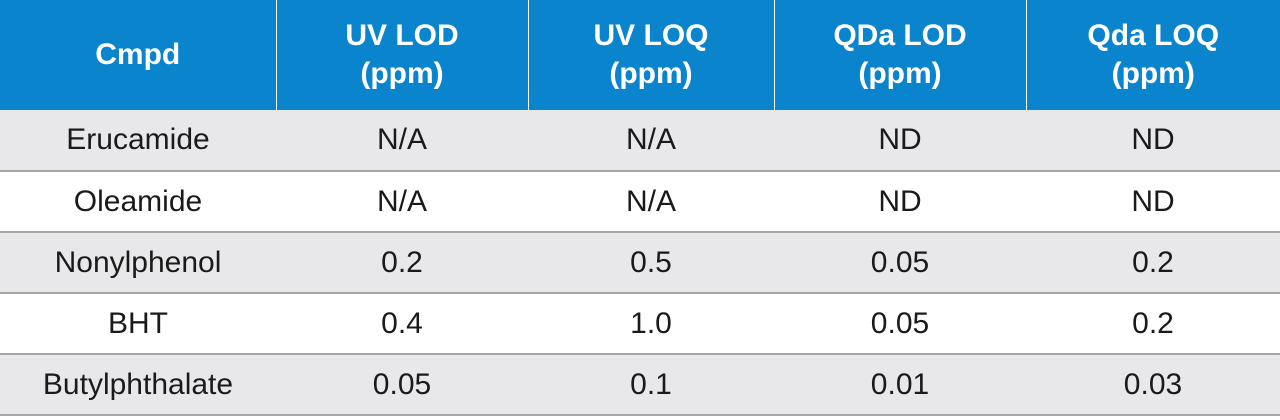  What do you see at coordinates (402, 55) in the screenshot?
I see `header-uv-lod: UV LOD (ppm)` at bounding box center [402, 55].